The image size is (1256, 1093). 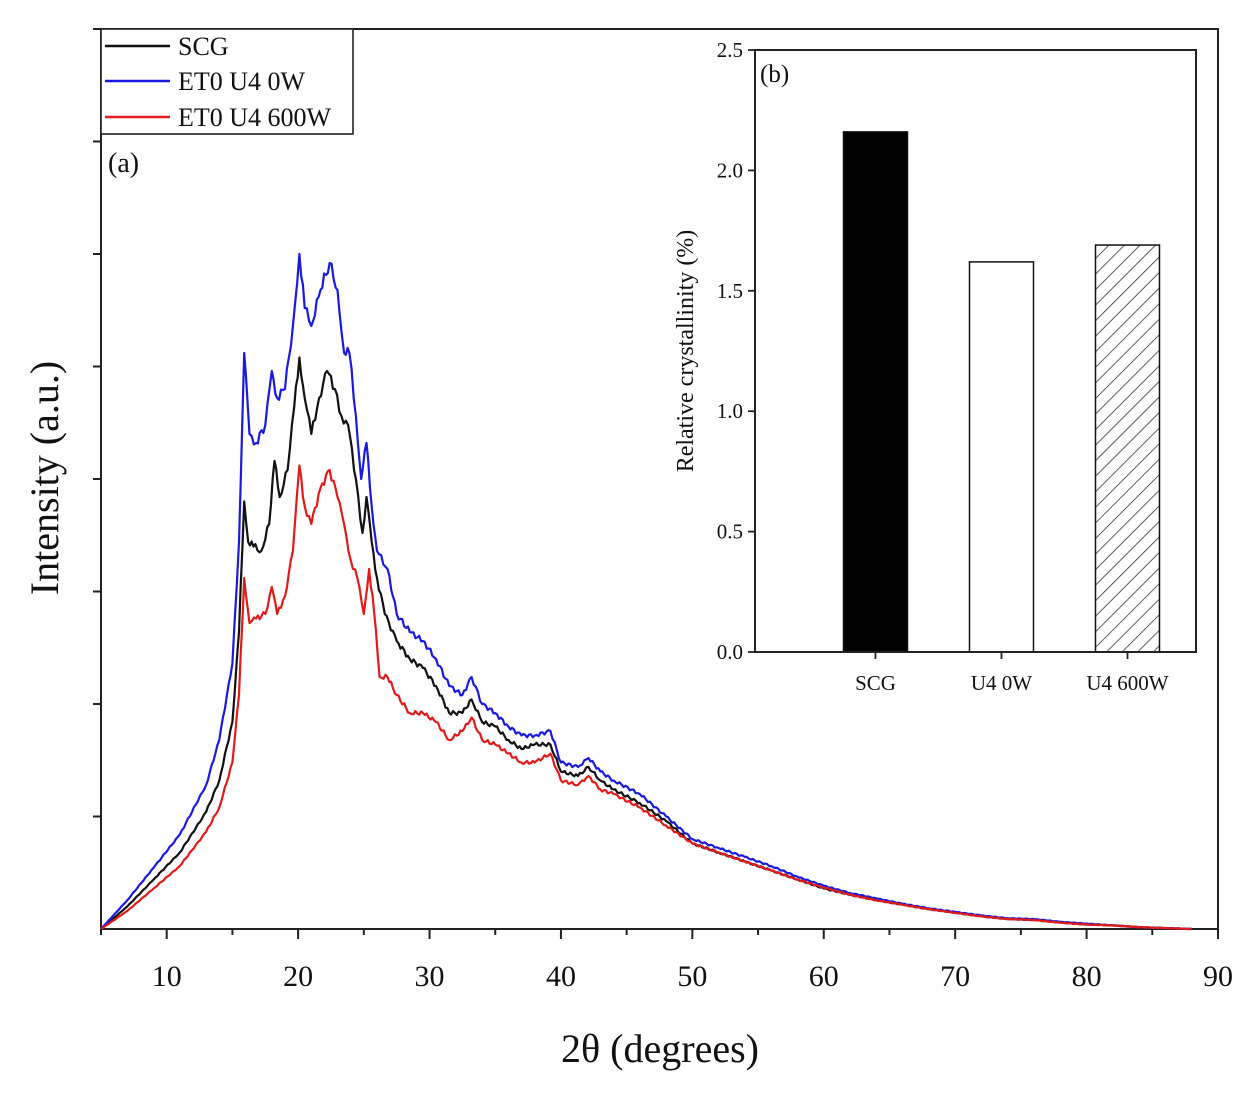 I want to click on legend-label-600w: ET0 U4 600W, so click(x=255, y=117).